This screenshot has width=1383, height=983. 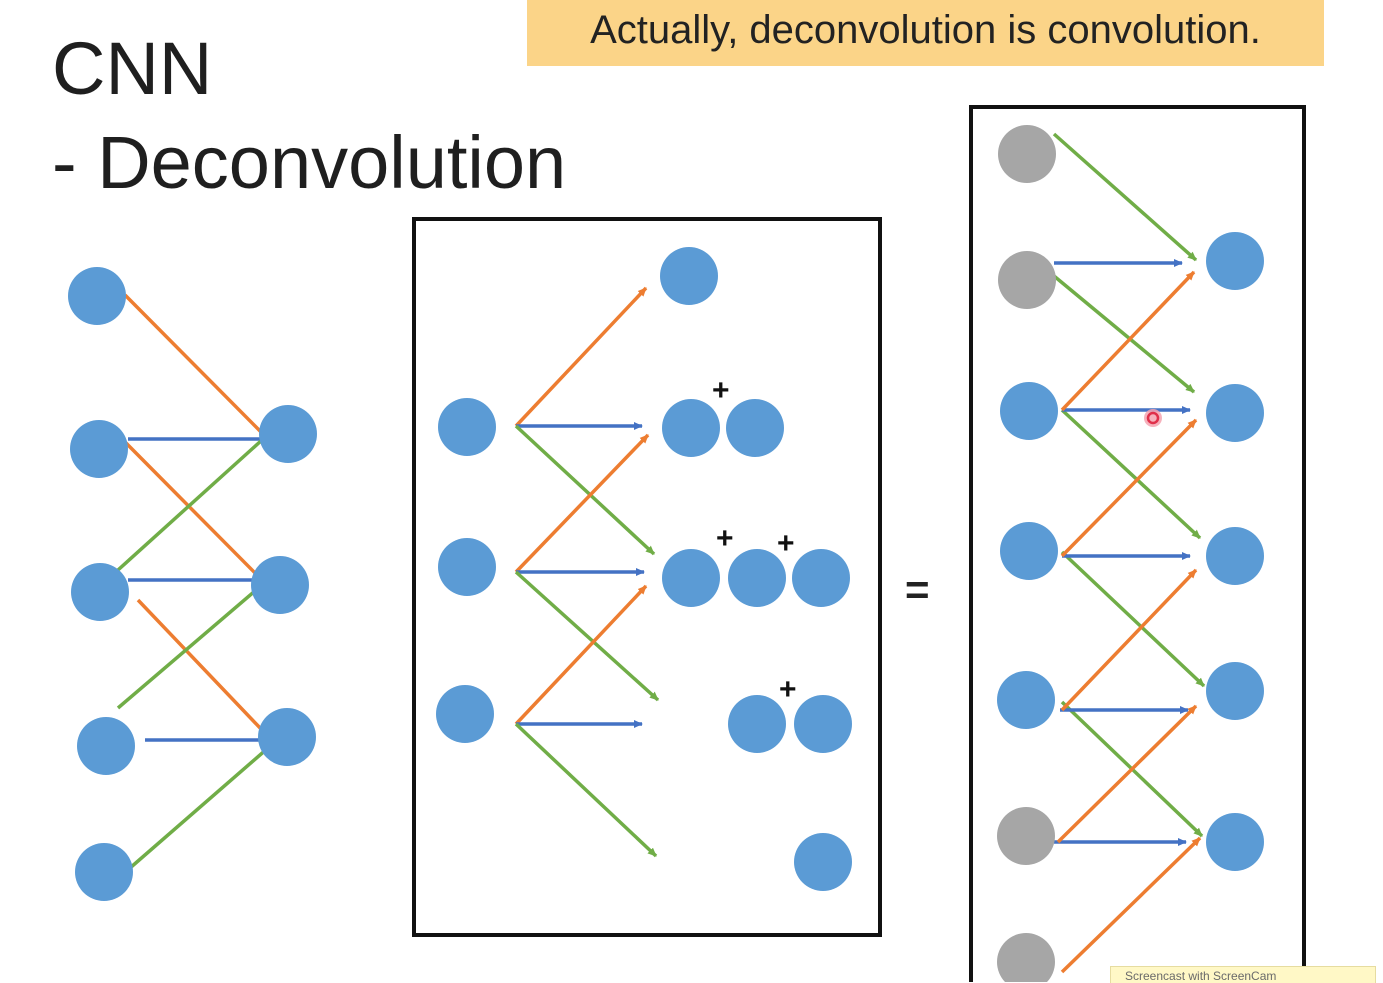 I want to click on watermark: Screencast with ScreenCam, so click(x=1243, y=974).